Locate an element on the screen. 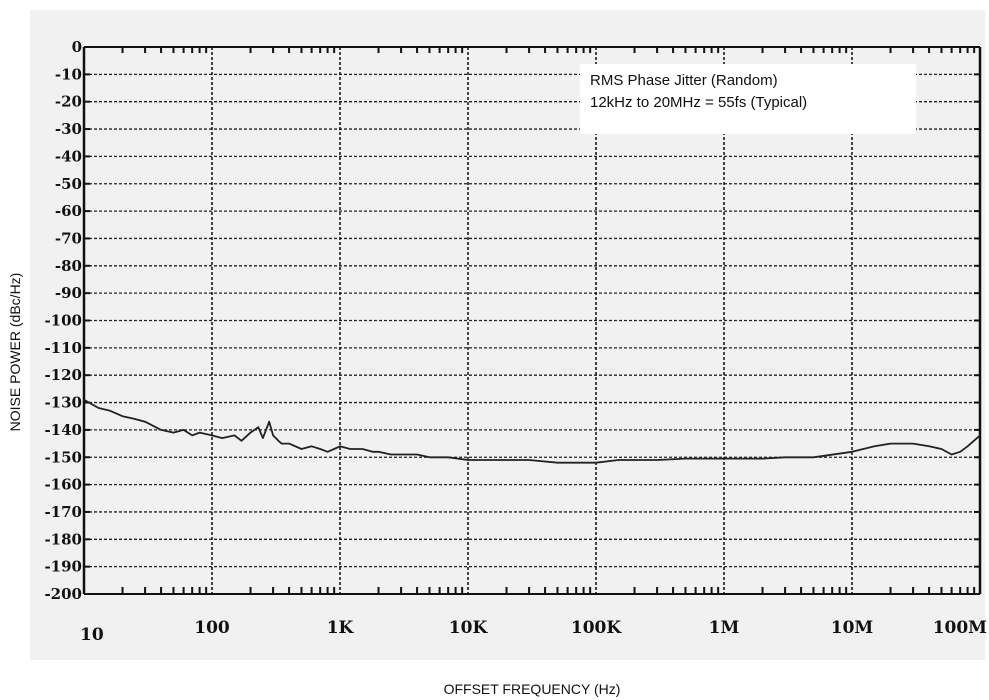 Image resolution: width=989 pixels, height=700 pixels. x-tick-label: 1K is located at coordinates (341, 628).